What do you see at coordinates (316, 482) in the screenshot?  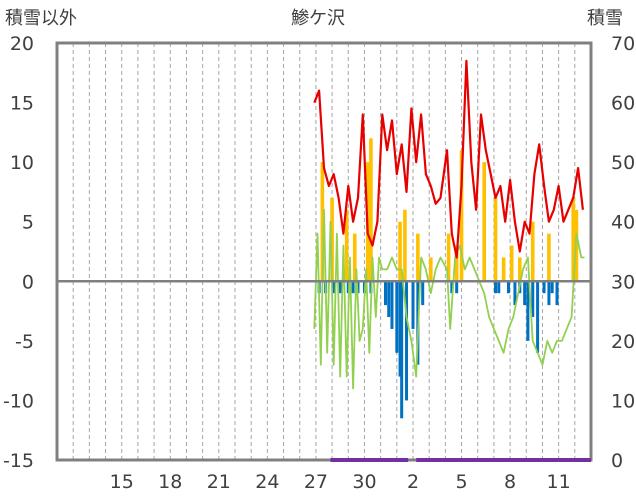 I see `x-tick-label: 27` at bounding box center [316, 482].